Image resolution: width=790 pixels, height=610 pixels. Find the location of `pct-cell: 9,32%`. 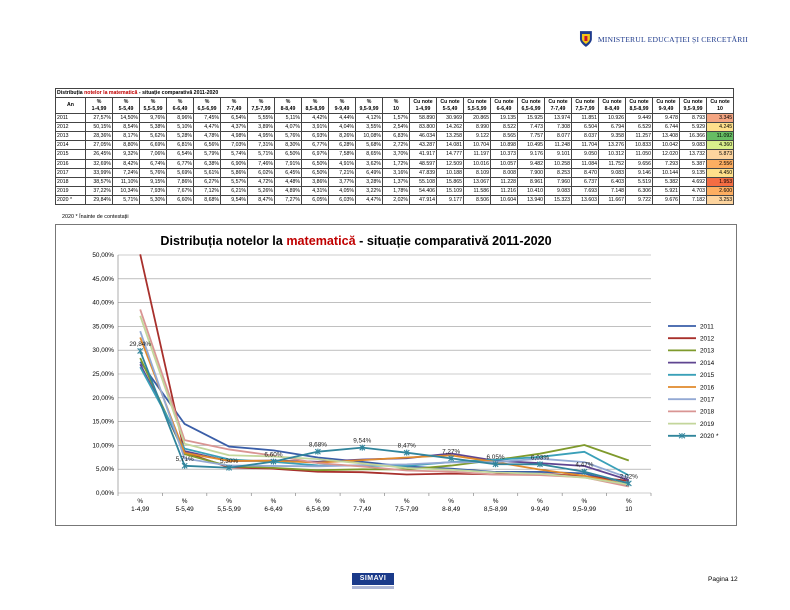

pct-cell: 9,32% is located at coordinates (126, 154).